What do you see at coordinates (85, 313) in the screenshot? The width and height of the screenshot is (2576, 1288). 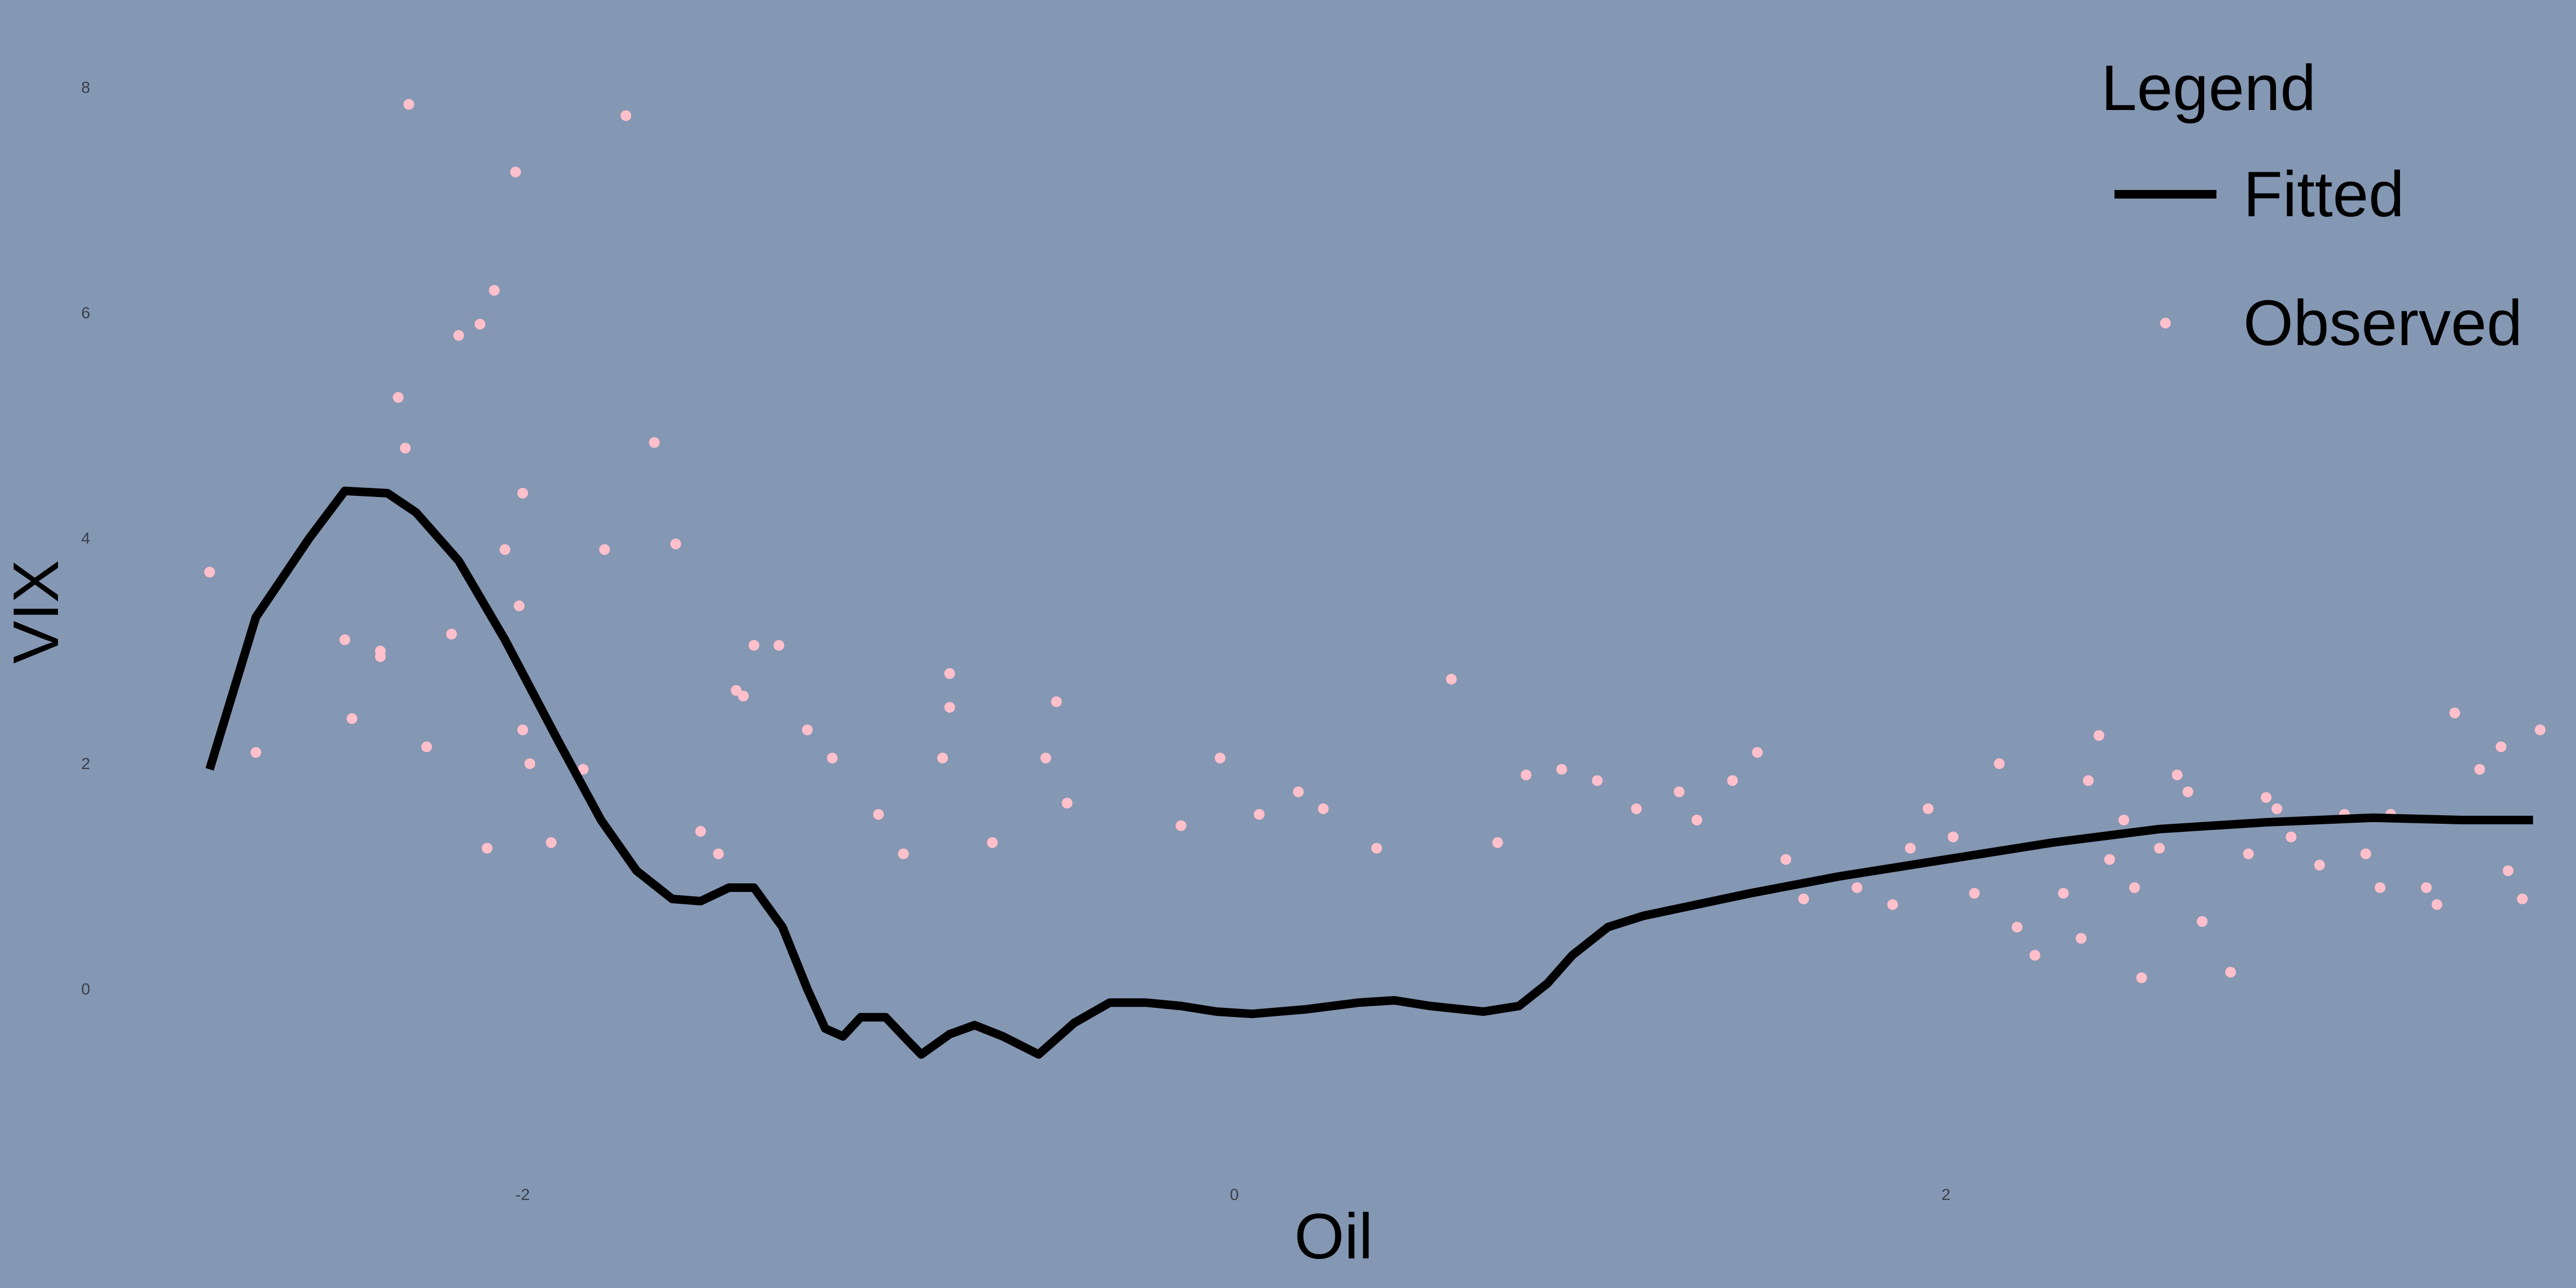 I see `y-tick-label: 6` at bounding box center [85, 313].